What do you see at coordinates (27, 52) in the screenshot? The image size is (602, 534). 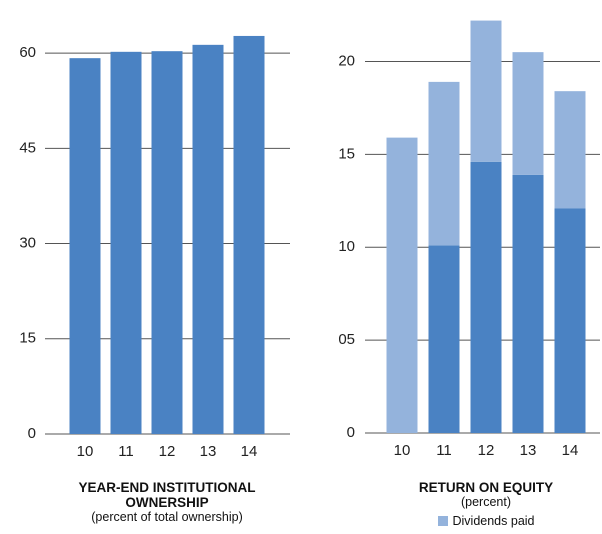 I see `y-tick-label: 60` at bounding box center [27, 52].